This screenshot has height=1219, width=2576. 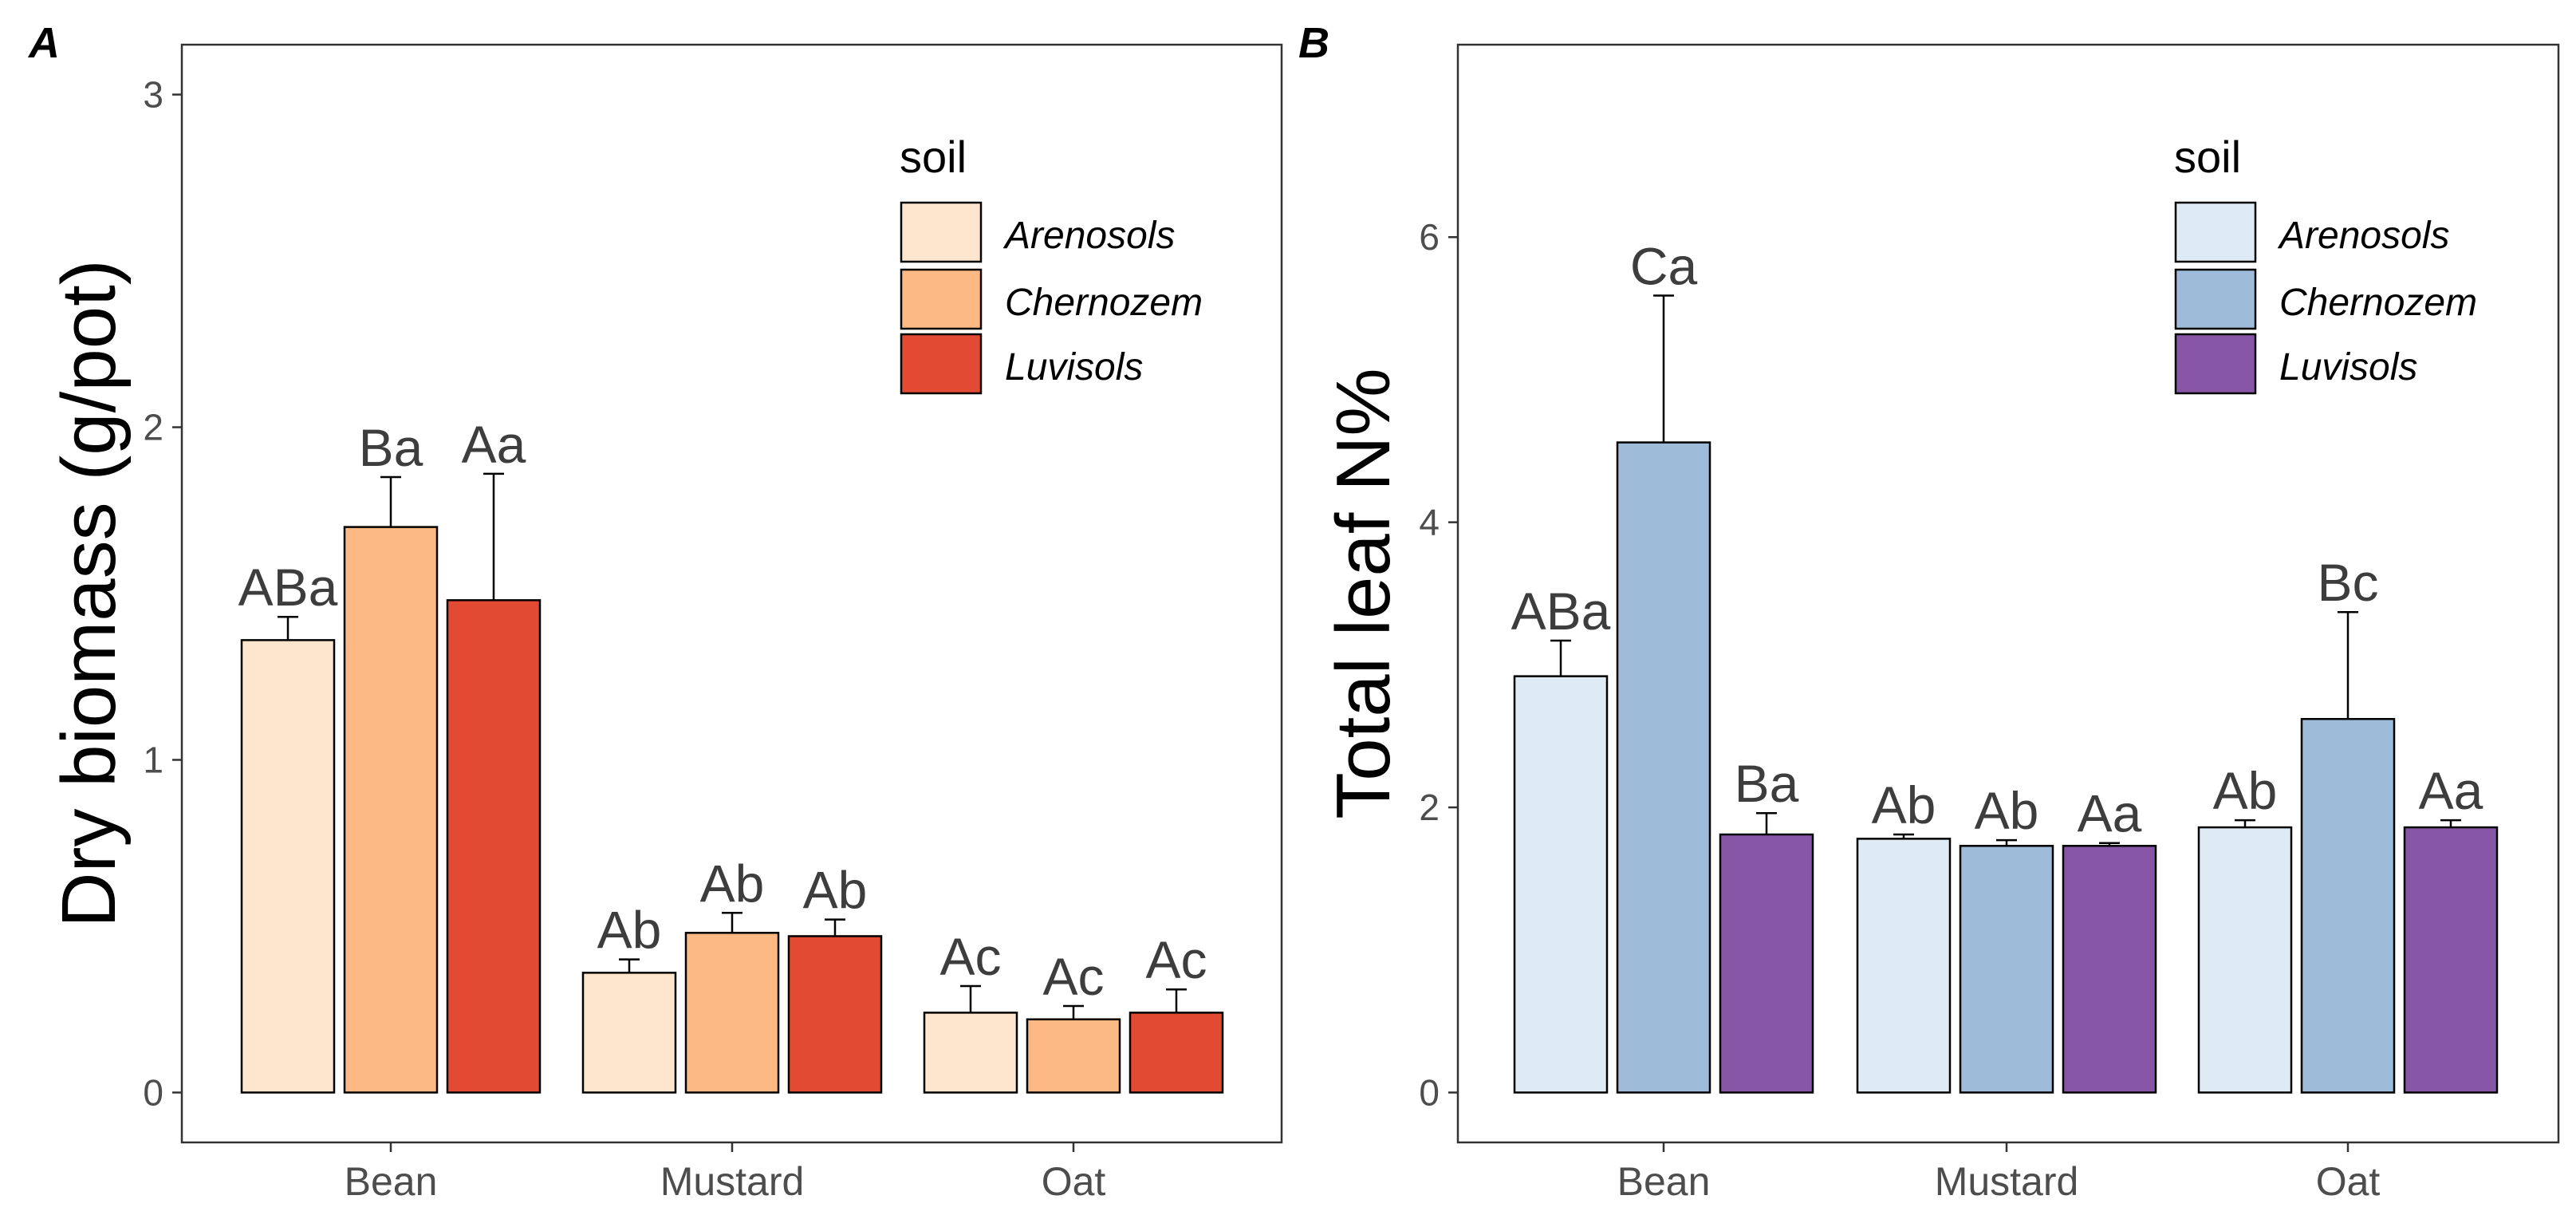 I want to click on y-tick-label: 3, so click(x=153, y=95).